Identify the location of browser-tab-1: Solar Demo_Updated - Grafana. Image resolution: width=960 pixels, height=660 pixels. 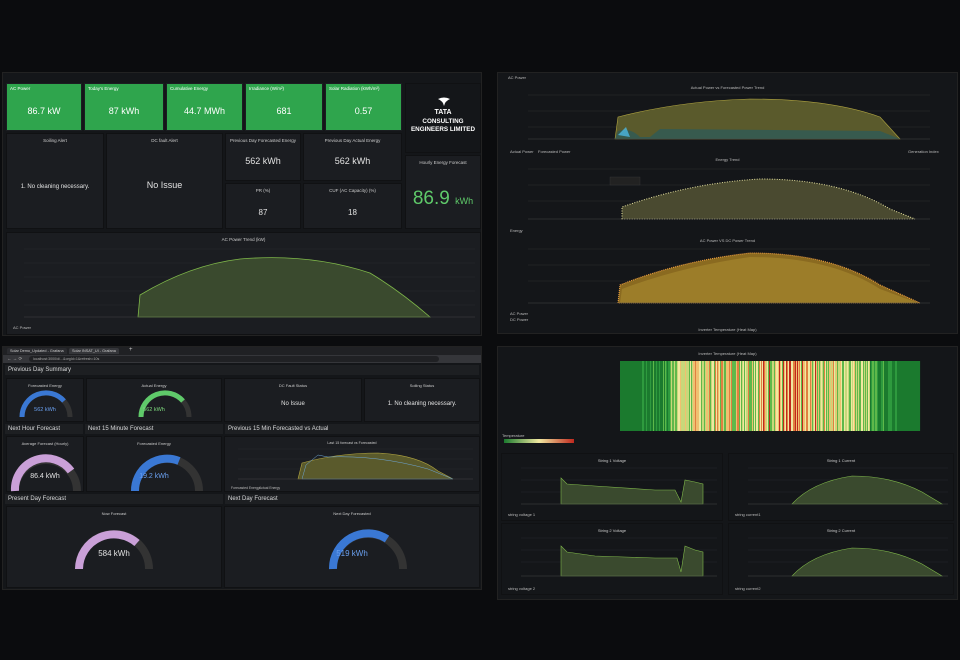
(37, 351).